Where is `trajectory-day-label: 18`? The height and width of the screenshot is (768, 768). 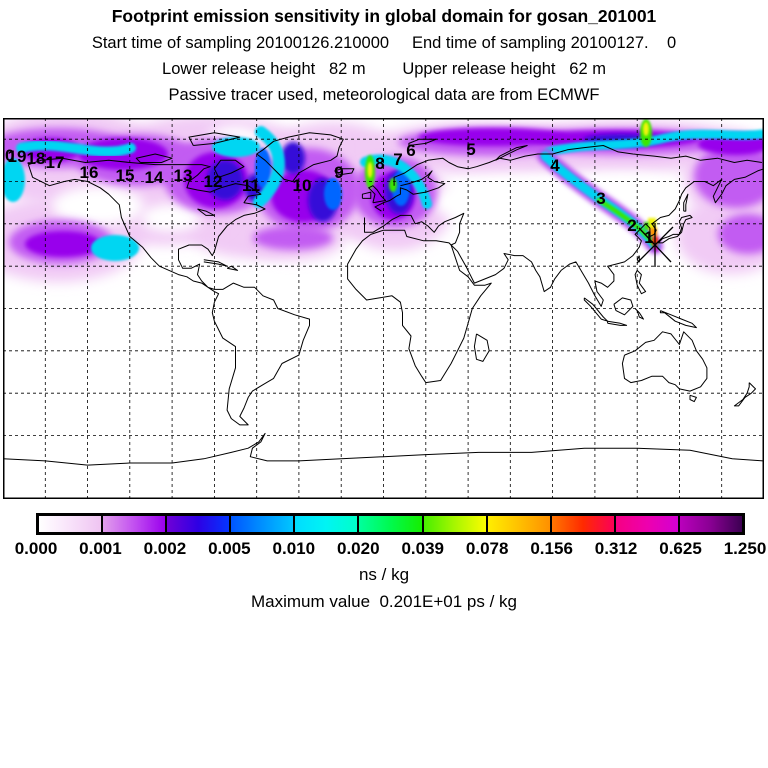 trajectory-day-label: 18 is located at coordinates (36, 158).